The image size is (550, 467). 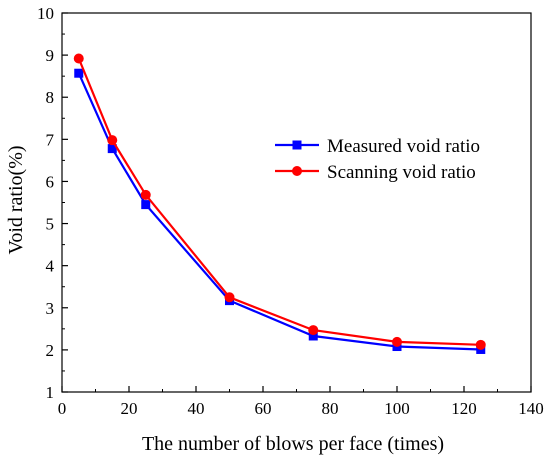 What do you see at coordinates (50, 350) in the screenshot?
I see `y-tick-label: 2` at bounding box center [50, 350].